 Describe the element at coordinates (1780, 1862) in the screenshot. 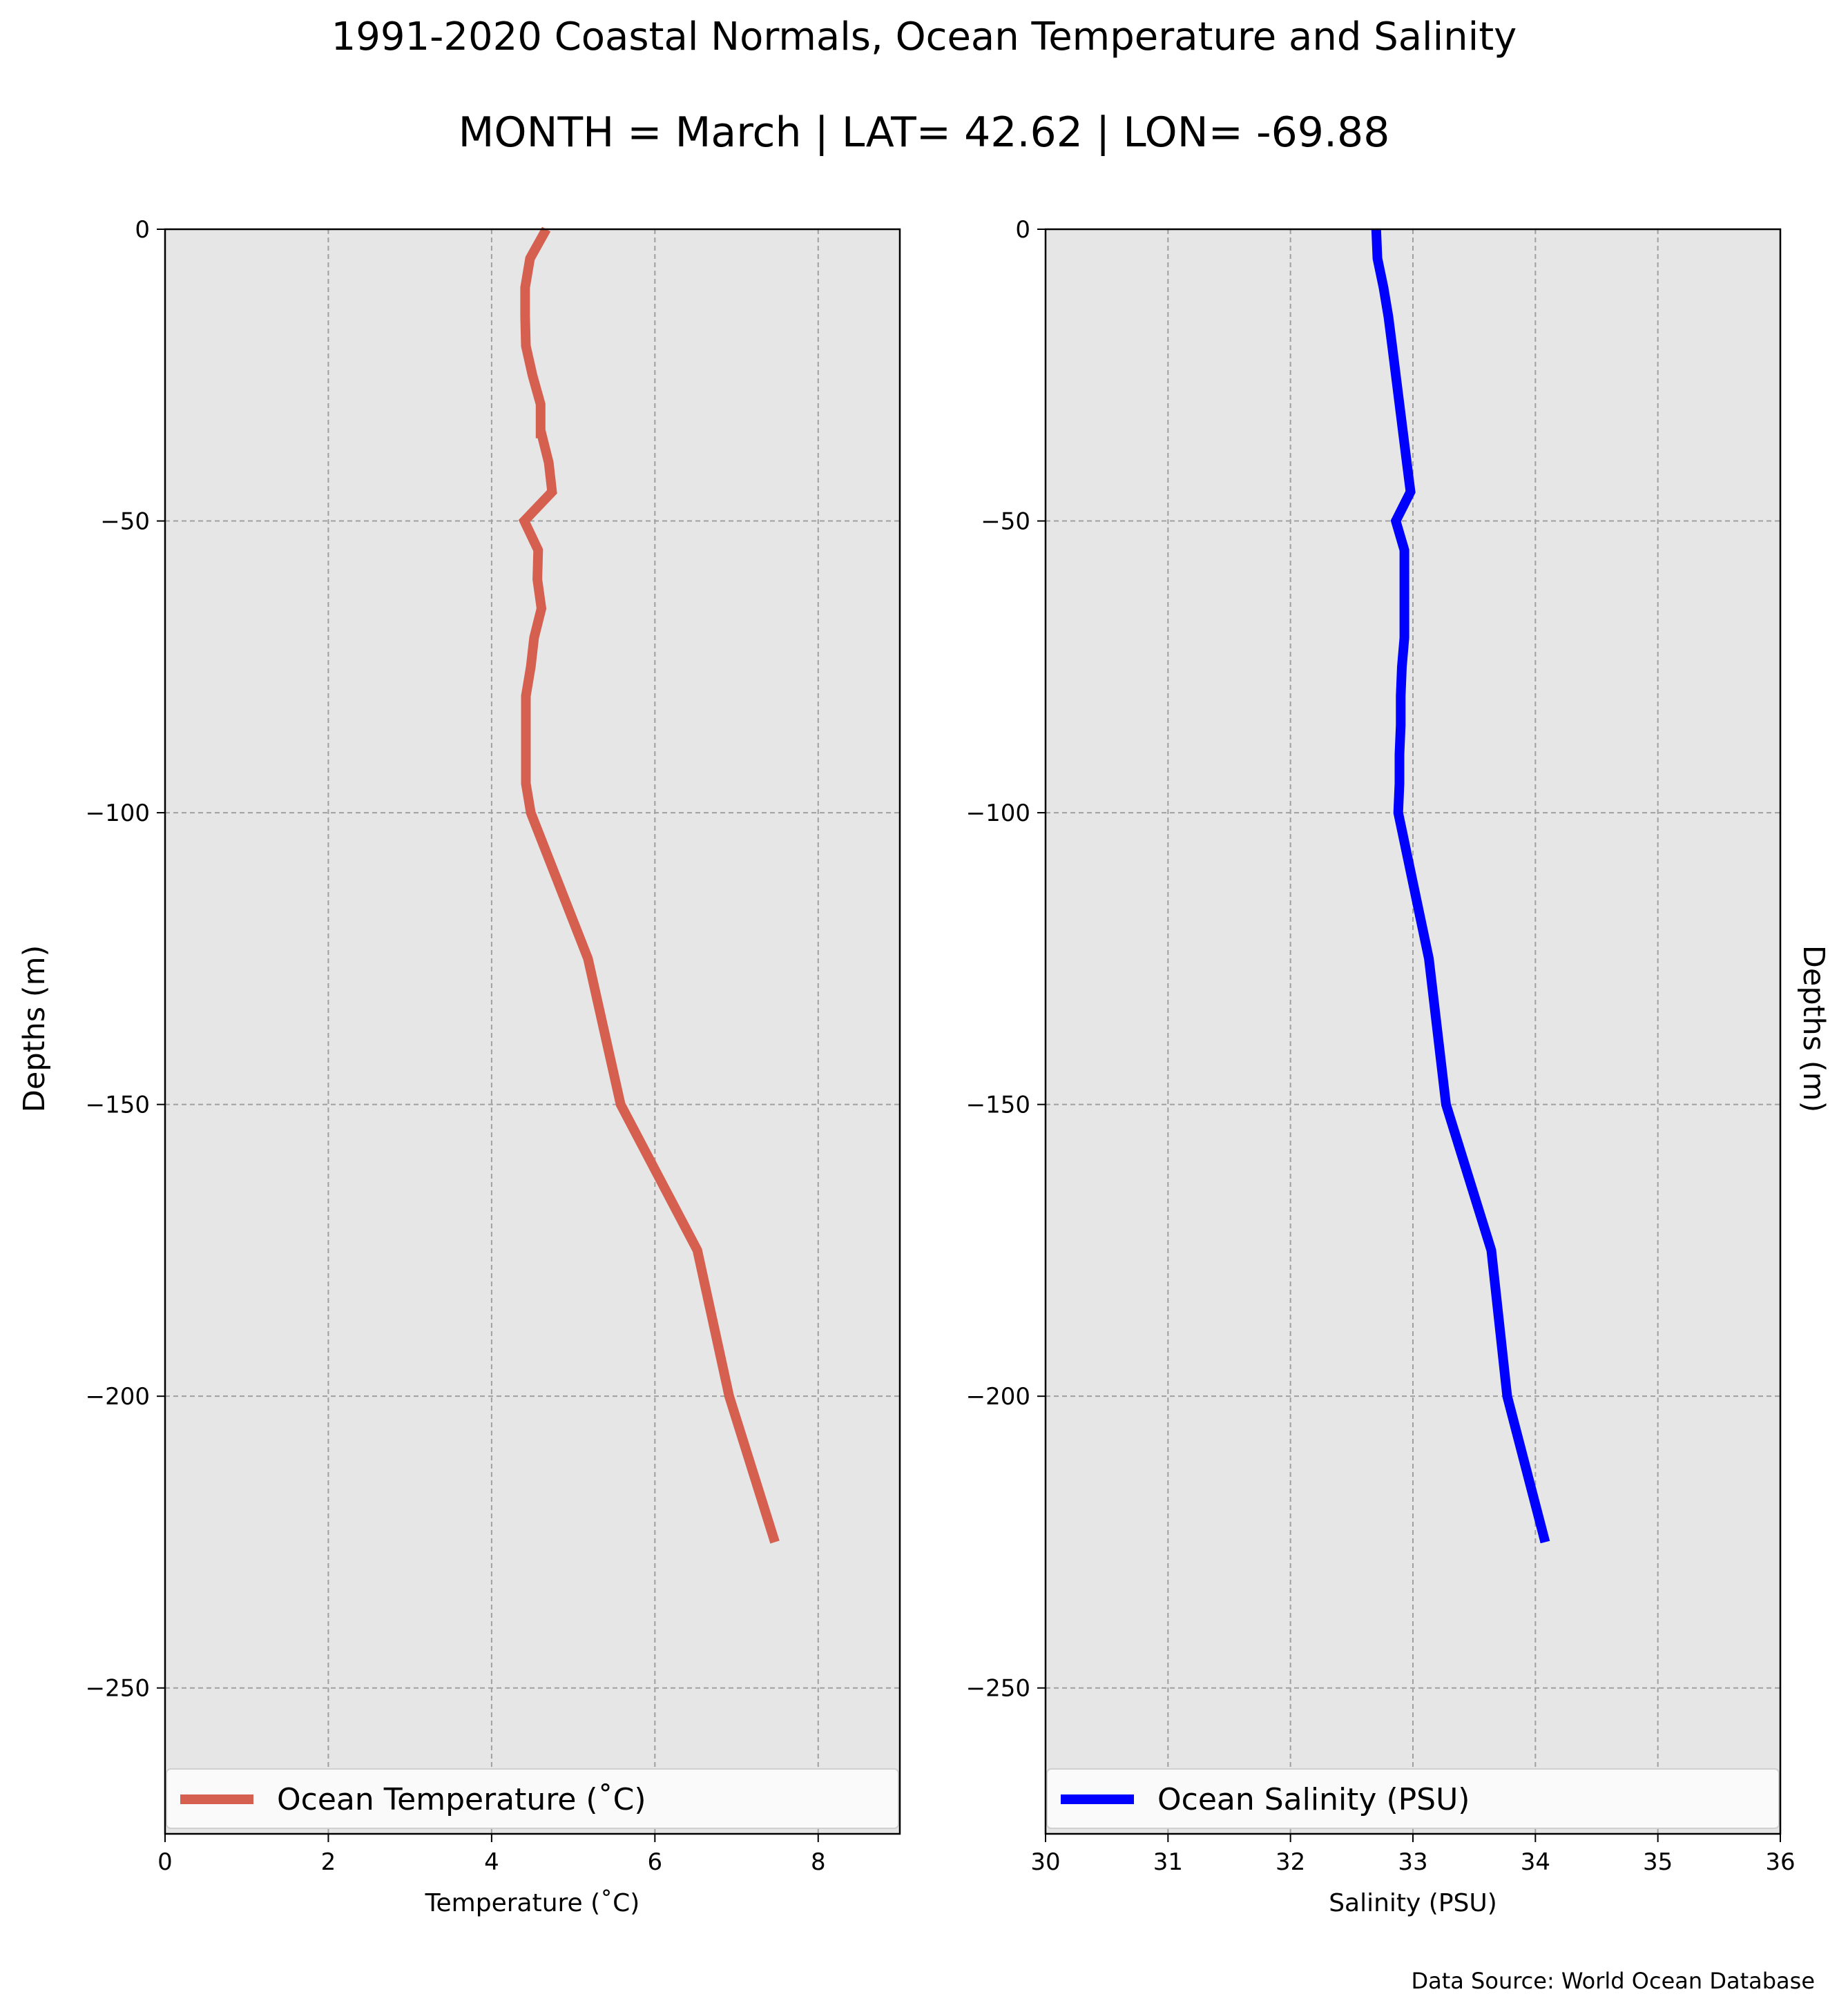

I see `x-tick-label: 36` at that location.